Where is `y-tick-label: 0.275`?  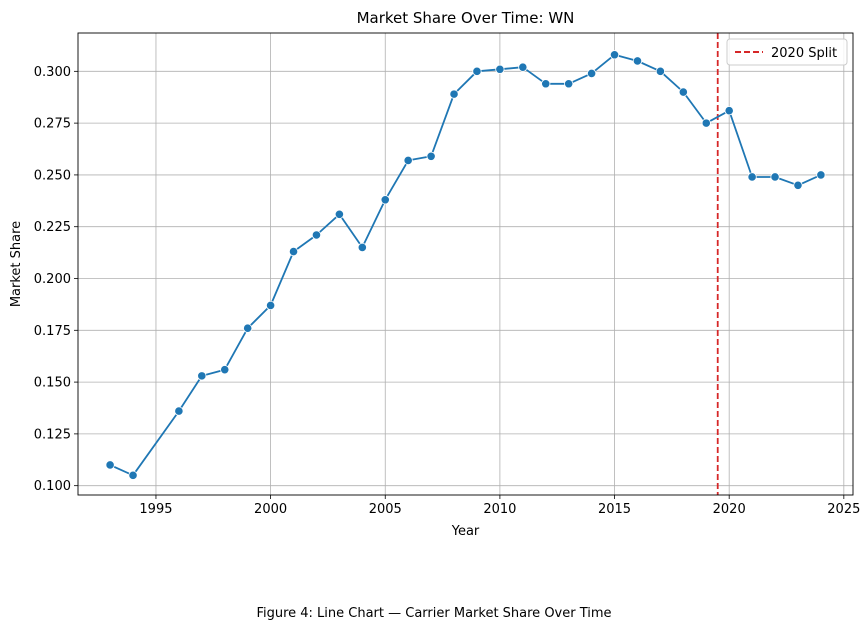
y-tick-label: 0.275 is located at coordinates (52, 124).